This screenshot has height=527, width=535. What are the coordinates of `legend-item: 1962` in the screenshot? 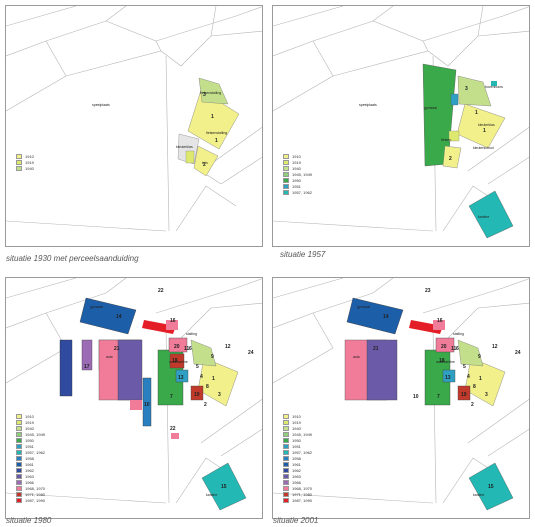 It's located at (297, 470).